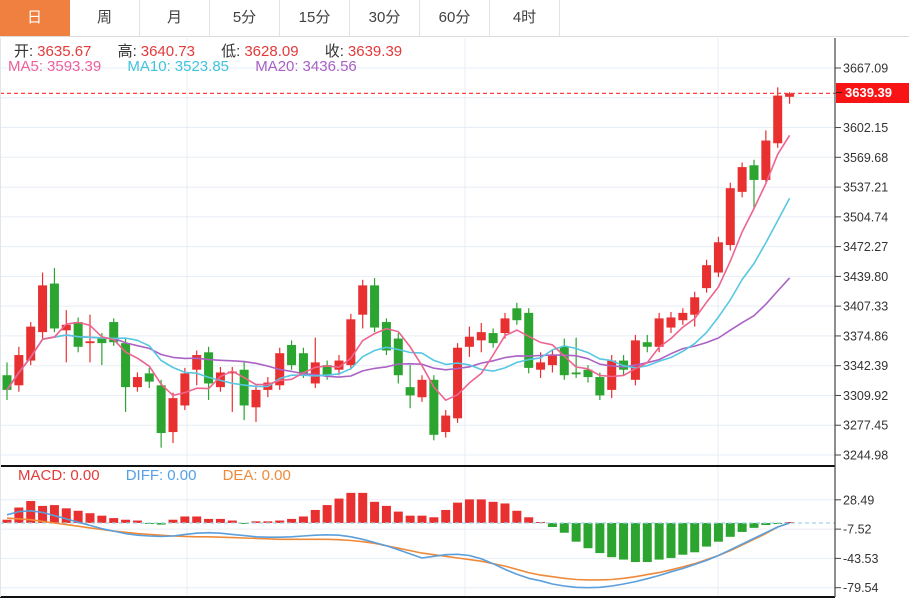 This screenshot has height=601, width=909. I want to click on tab-15min: 15分, so click(315, 18).